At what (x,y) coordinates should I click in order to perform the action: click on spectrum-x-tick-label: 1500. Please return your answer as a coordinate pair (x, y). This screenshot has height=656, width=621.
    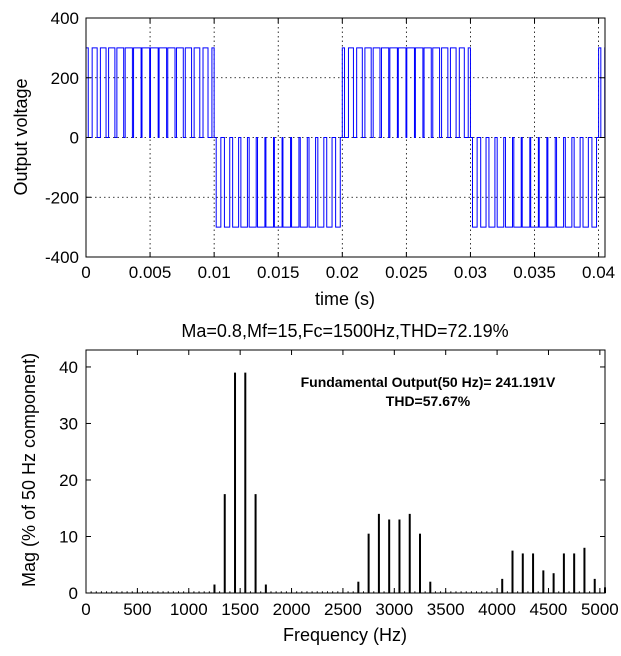
    Looking at the image, I should click on (240, 609).